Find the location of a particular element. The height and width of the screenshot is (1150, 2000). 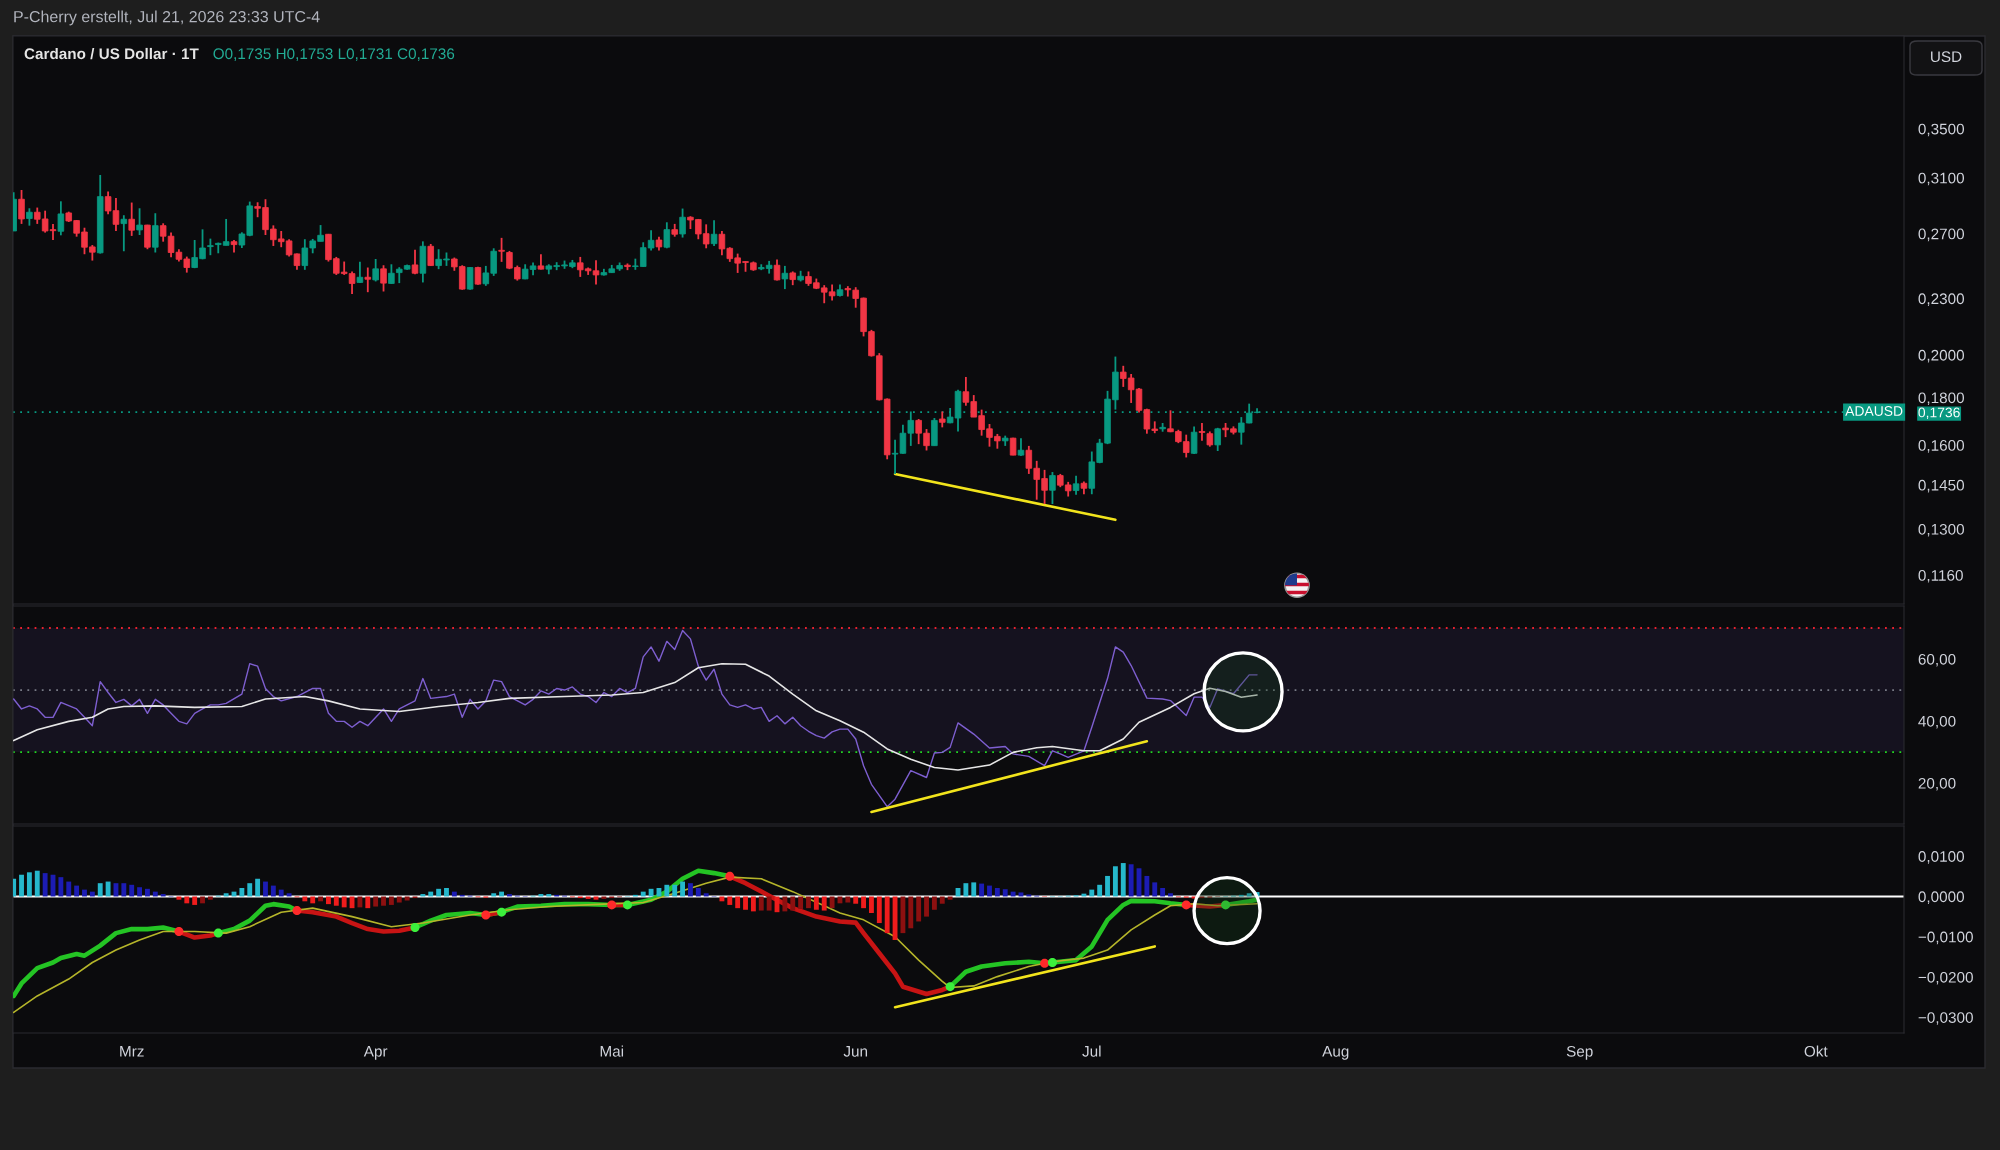

y-tick-label: −0,0300 is located at coordinates (1945, 1018).